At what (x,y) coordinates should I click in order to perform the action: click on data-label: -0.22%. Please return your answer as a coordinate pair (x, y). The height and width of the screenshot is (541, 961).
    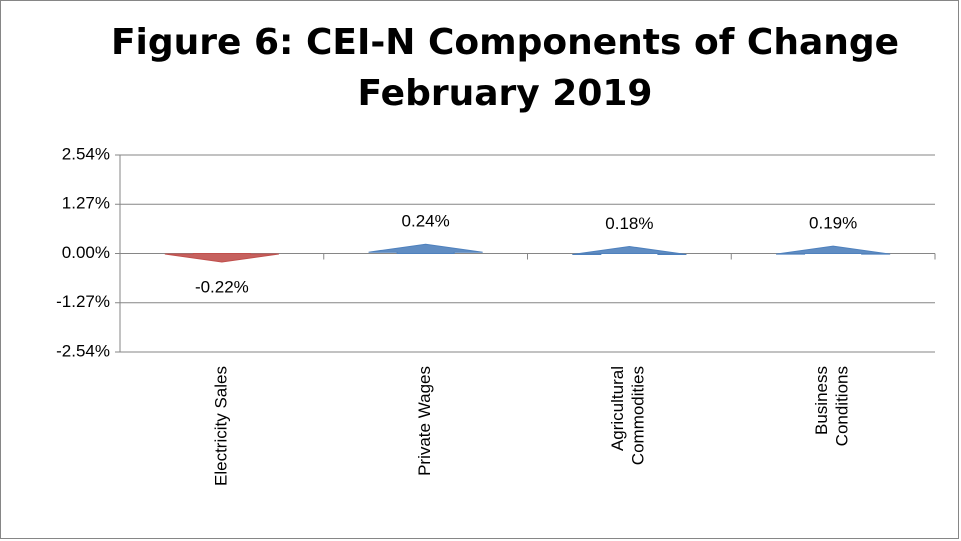
    Looking at the image, I should click on (222, 287).